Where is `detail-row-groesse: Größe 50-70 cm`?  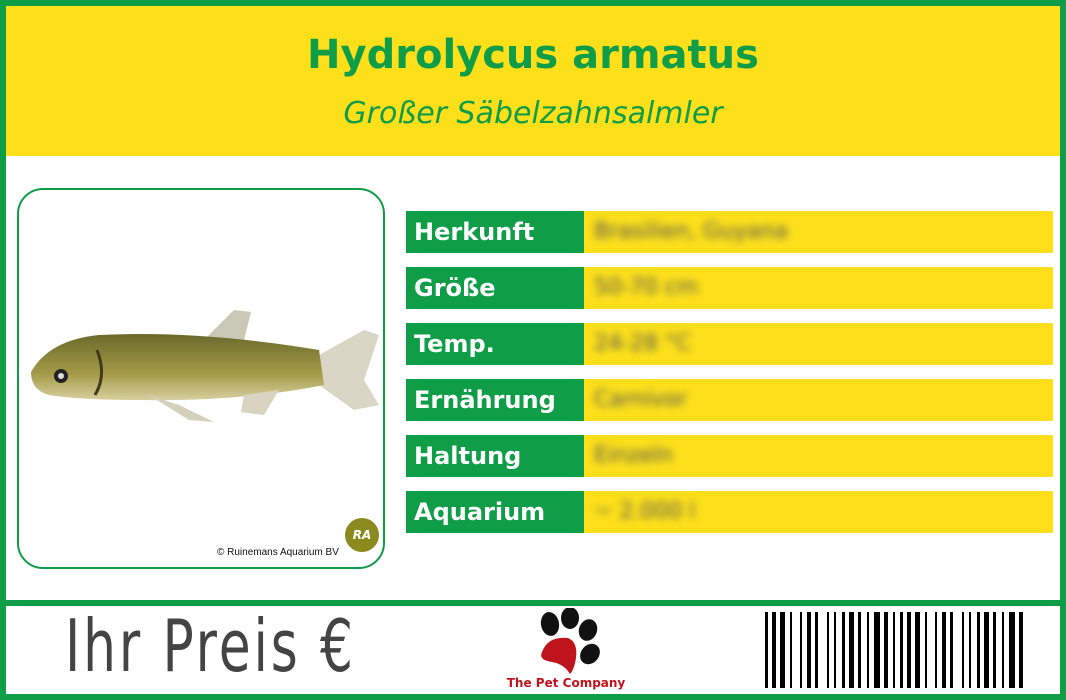 detail-row-groesse: Größe 50-70 cm is located at coordinates (729, 288).